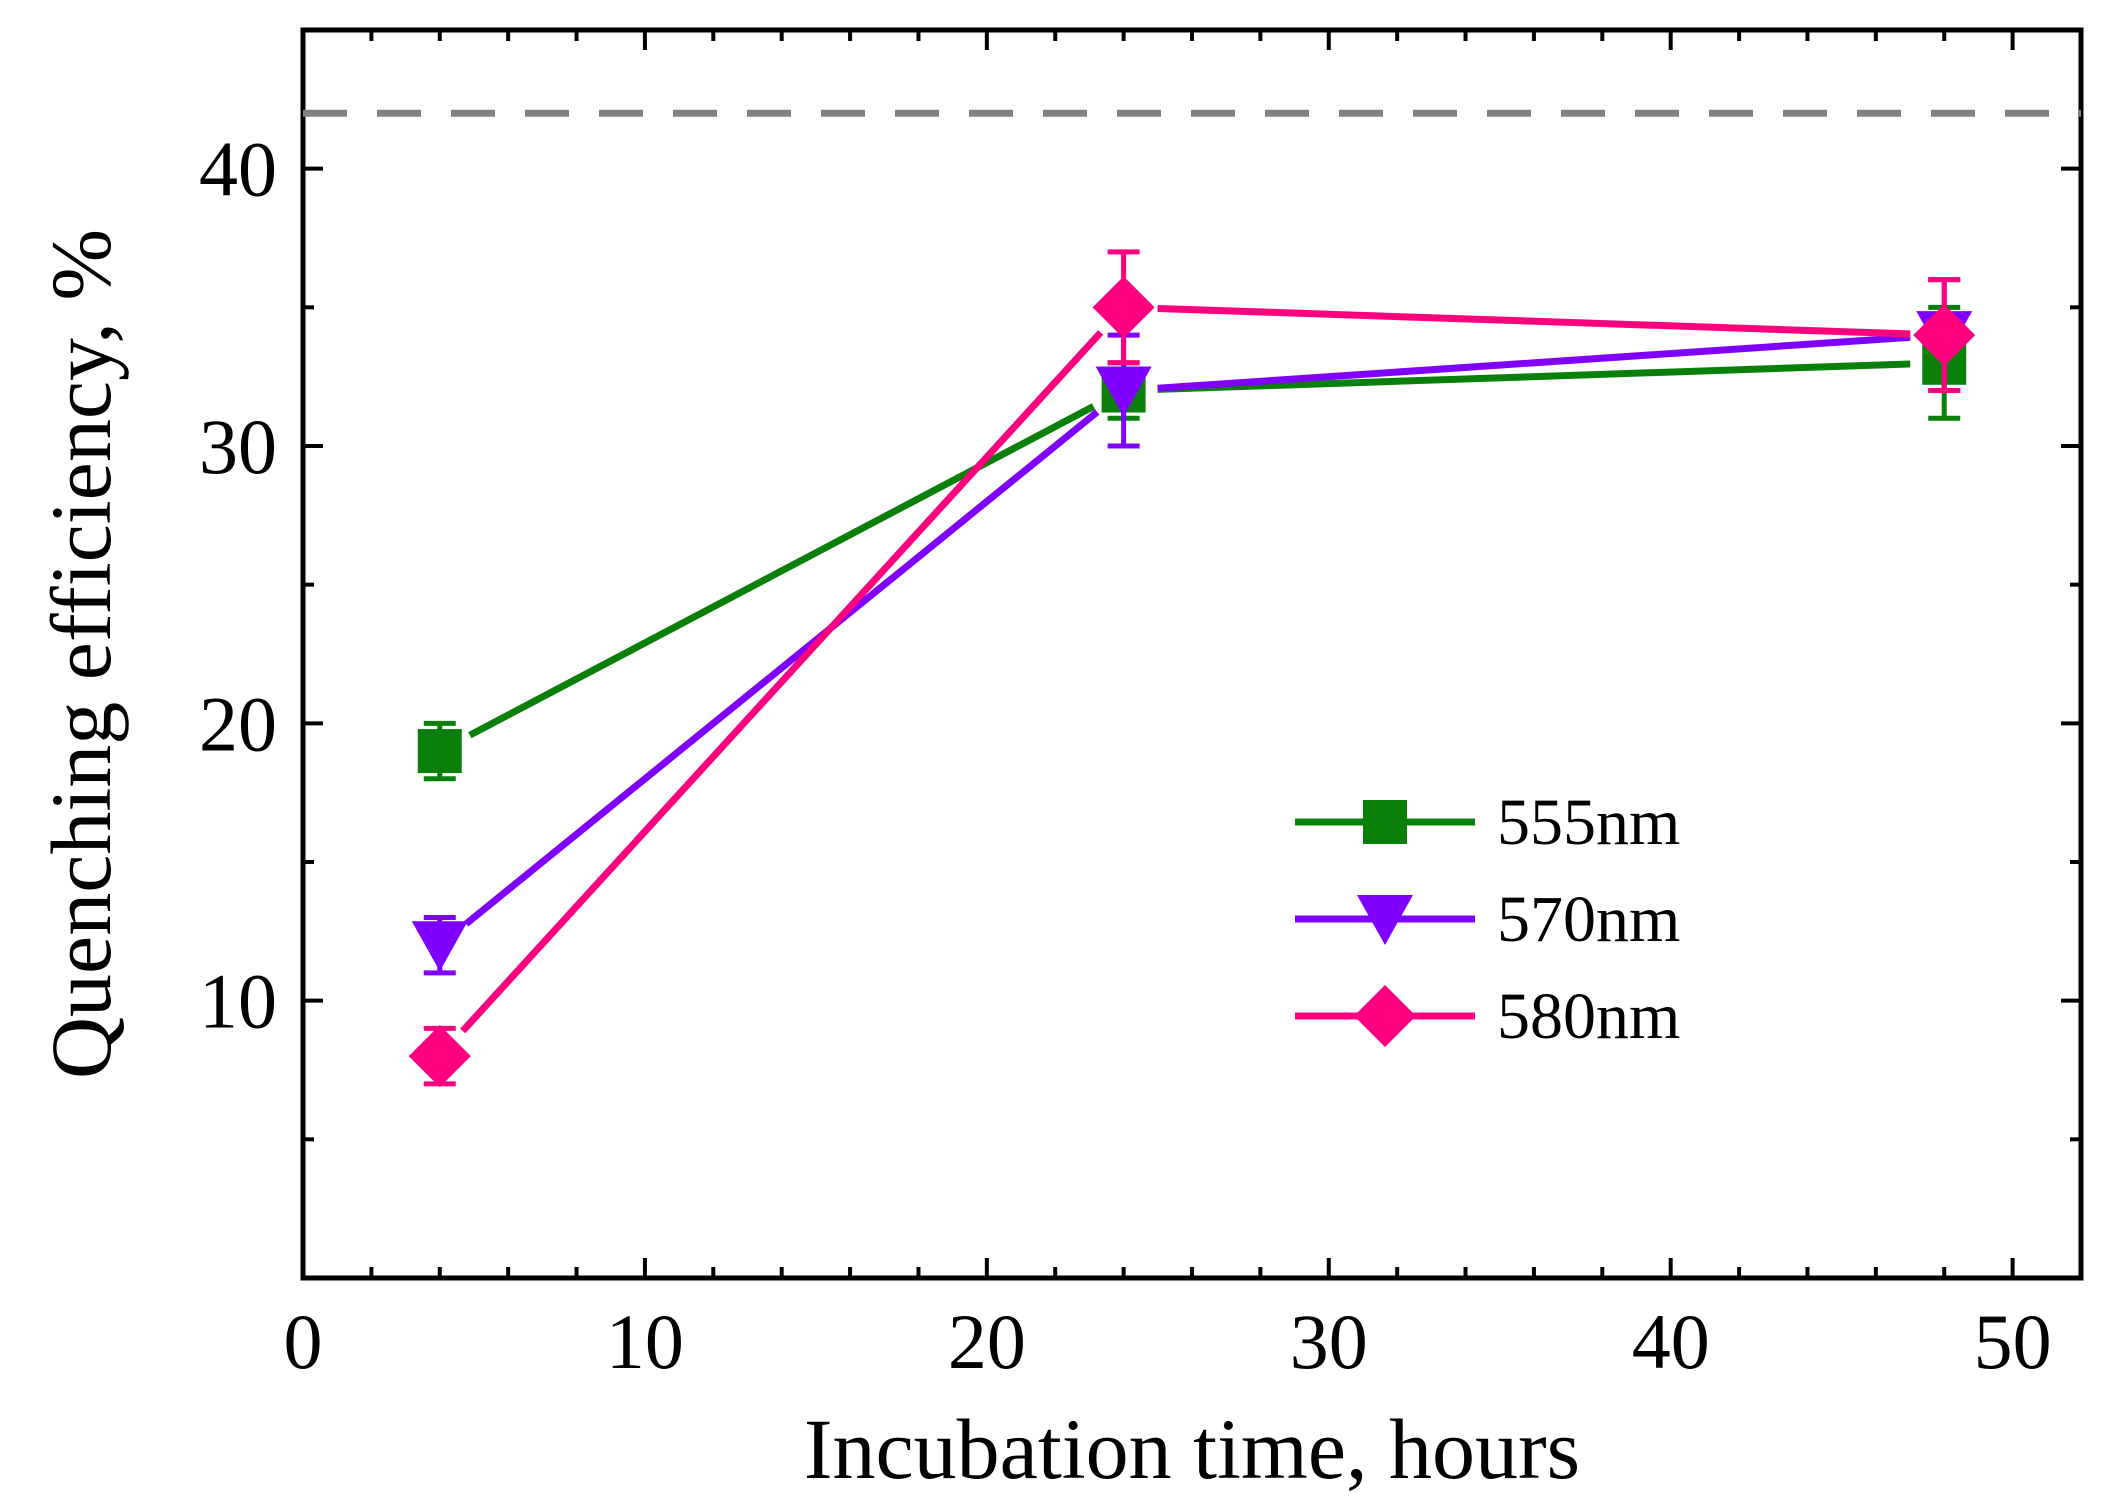 This screenshot has width=2112, height=1508. What do you see at coordinates (1487, 822) in the screenshot?
I see `legend-item-555nm: 555nm` at bounding box center [1487, 822].